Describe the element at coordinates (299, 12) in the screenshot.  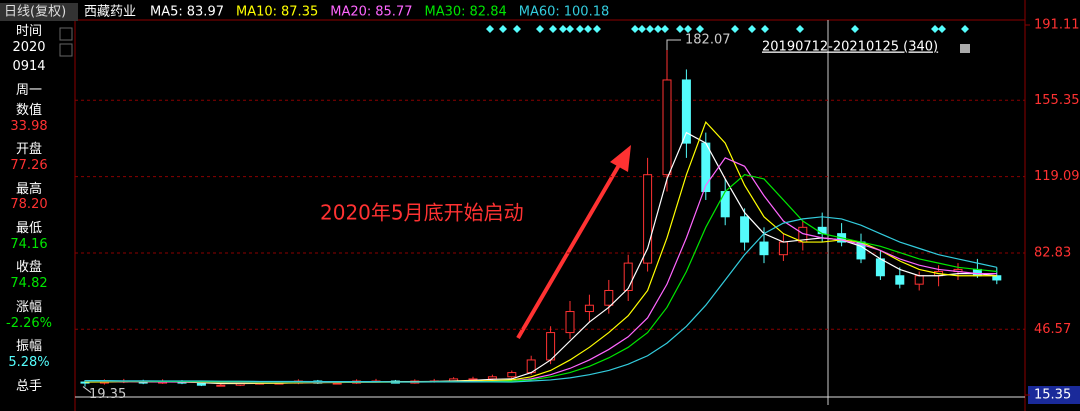
I see `legend-value: 87.35` at that location.